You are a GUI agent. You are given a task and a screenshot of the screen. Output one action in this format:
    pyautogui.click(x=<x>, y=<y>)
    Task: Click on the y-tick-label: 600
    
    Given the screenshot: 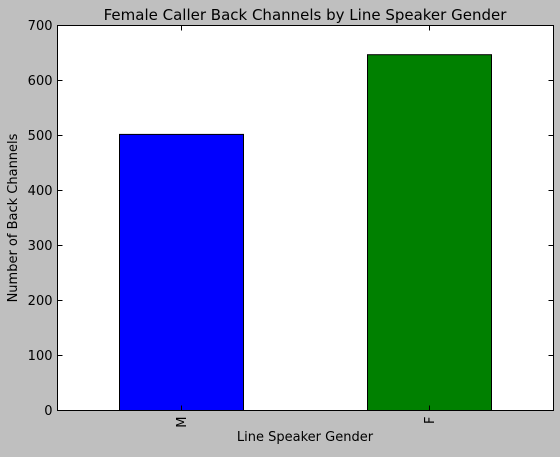 What is the action you would take?
    pyautogui.click(x=40, y=81)
    